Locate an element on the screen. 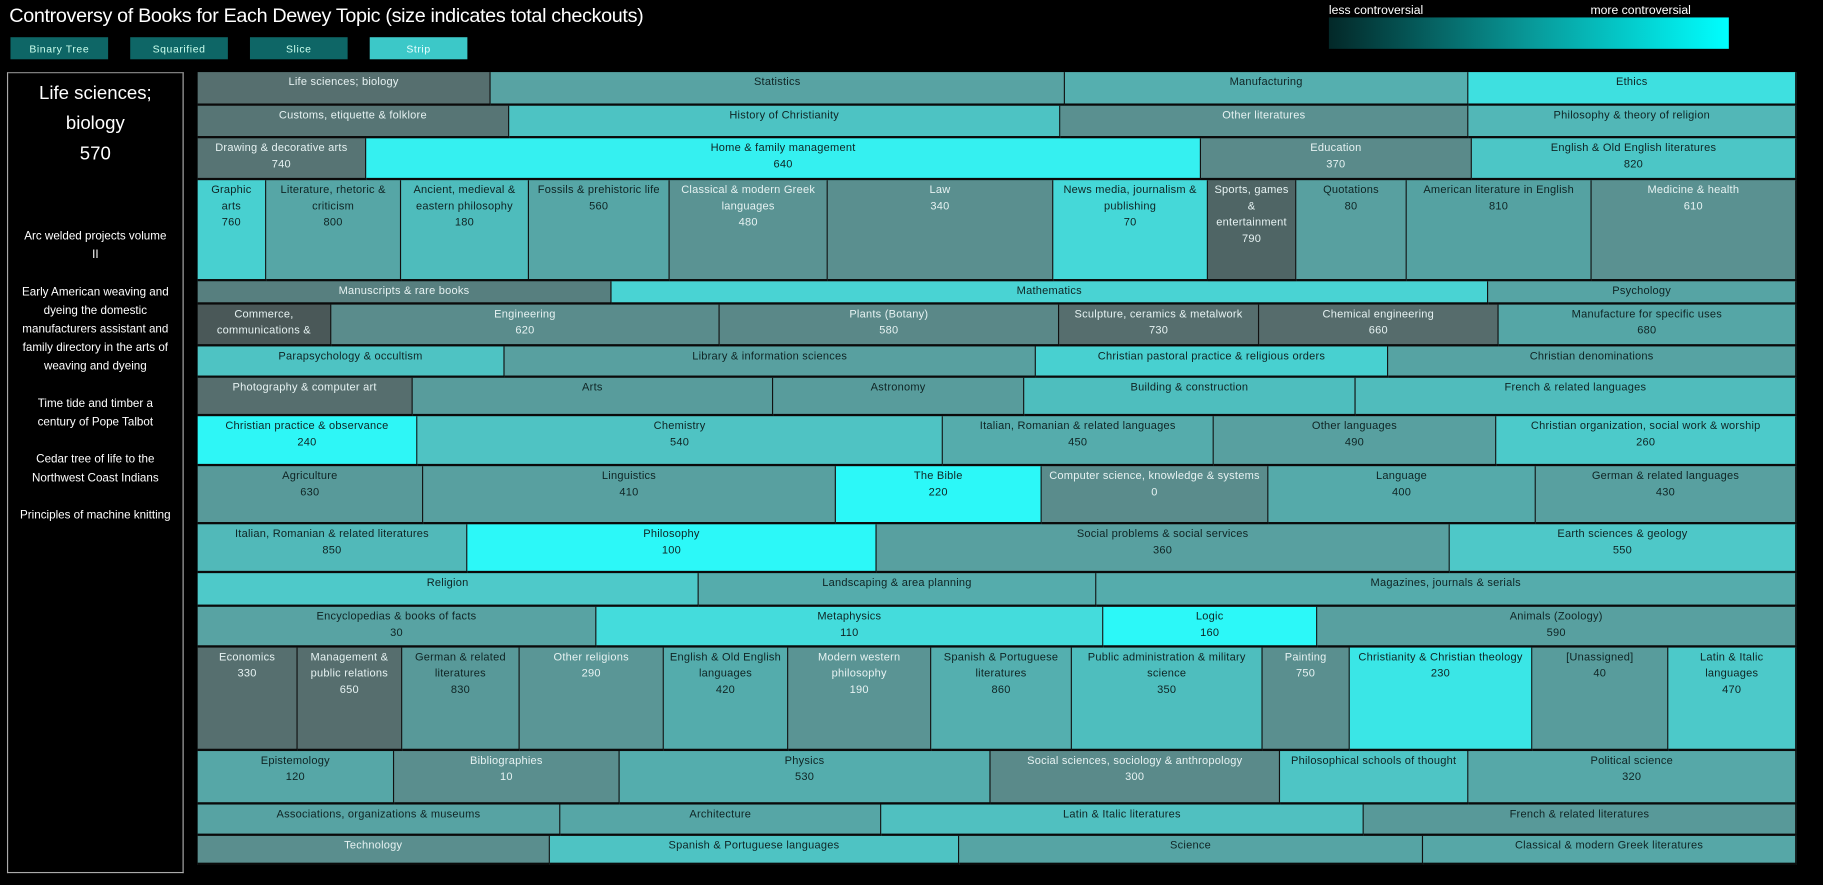  treemap-cell: Earth sciences & geology 550 is located at coordinates (1623, 549).